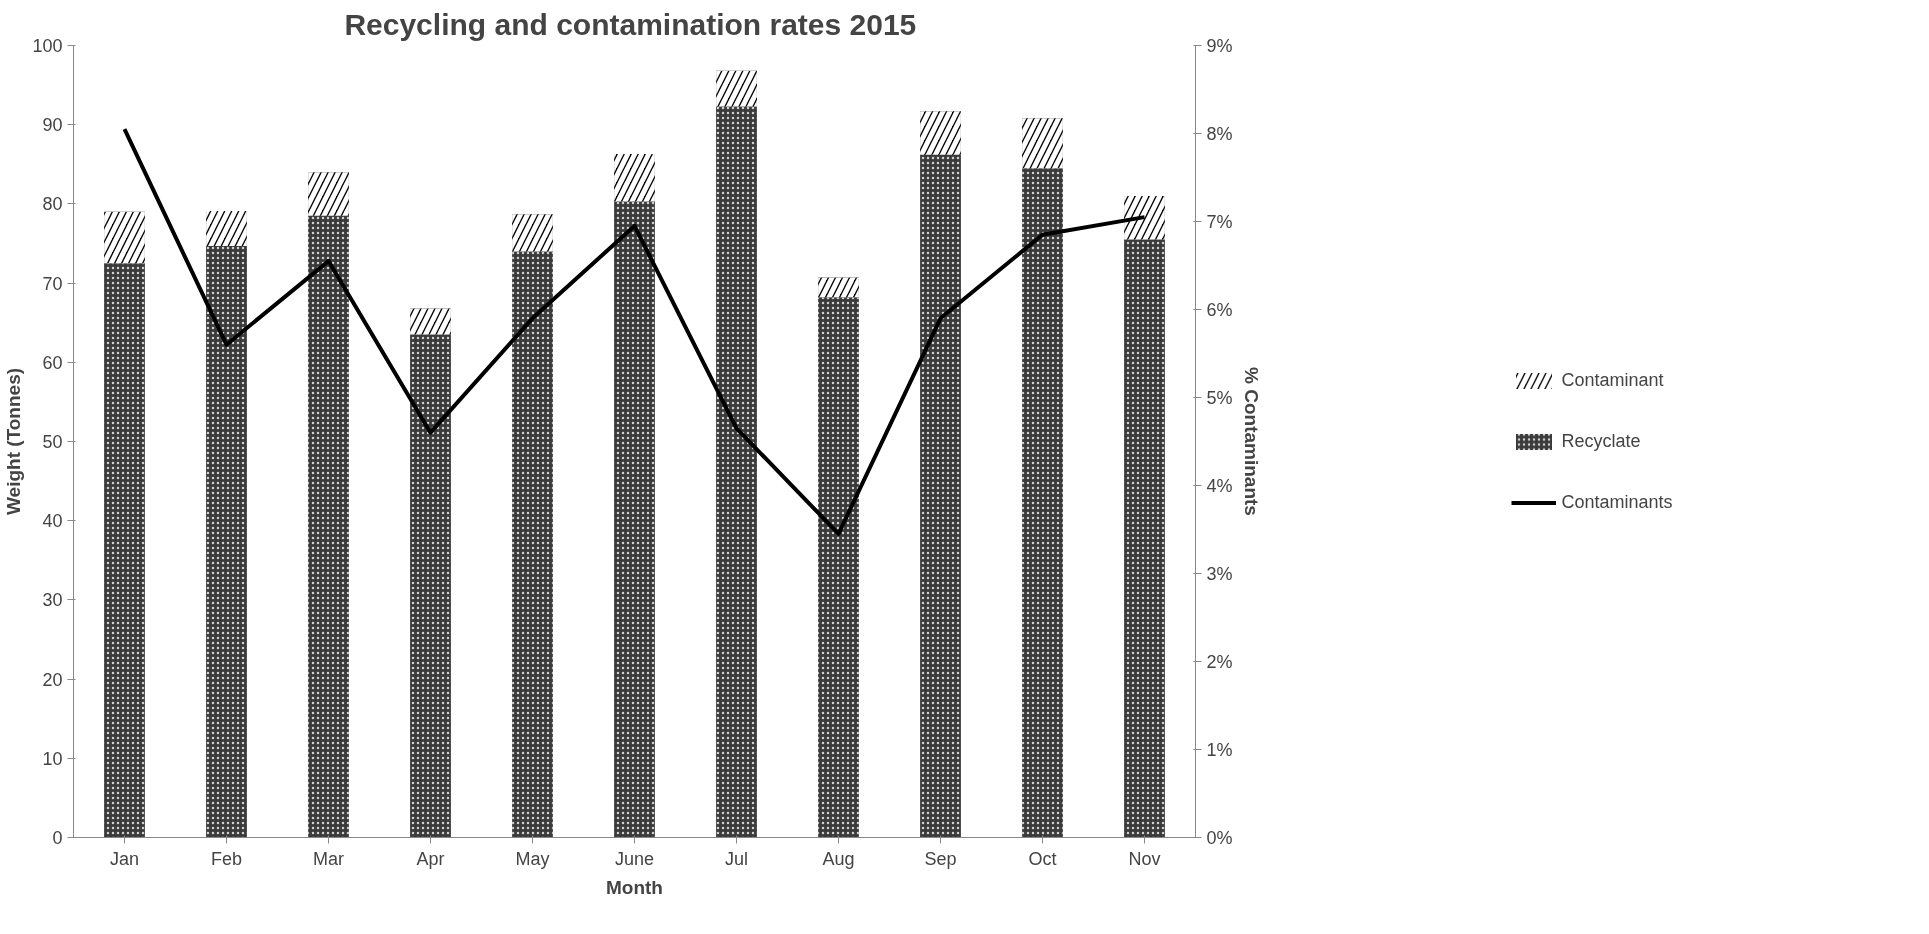  I want to click on x-tick-label: Aug, so click(838, 858).